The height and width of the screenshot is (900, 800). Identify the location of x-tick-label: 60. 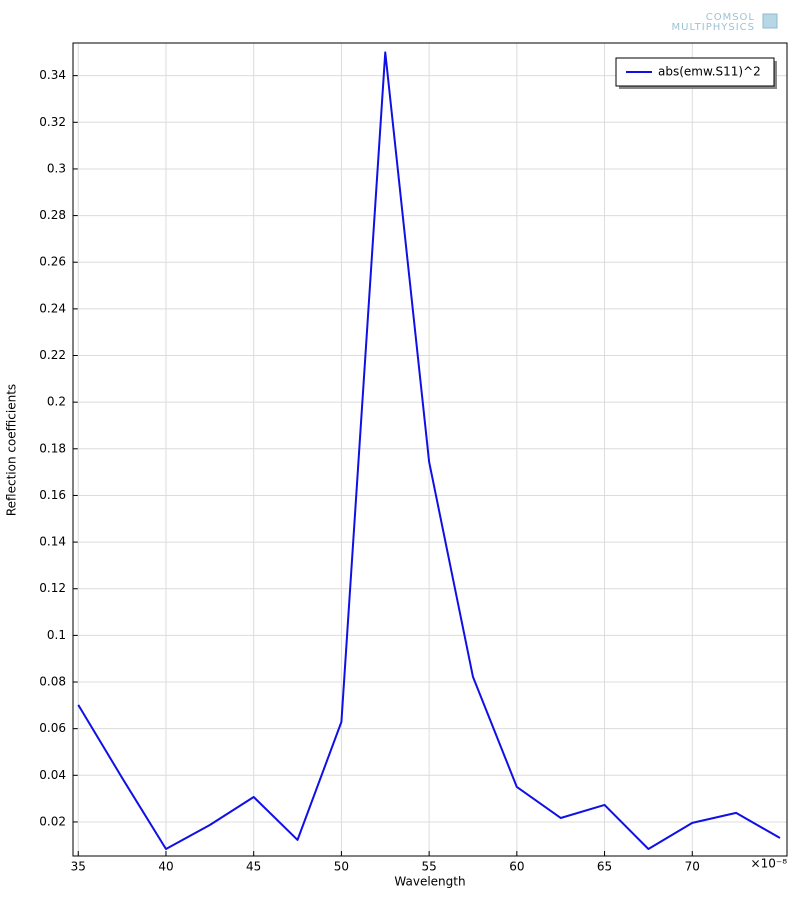
(516, 867).